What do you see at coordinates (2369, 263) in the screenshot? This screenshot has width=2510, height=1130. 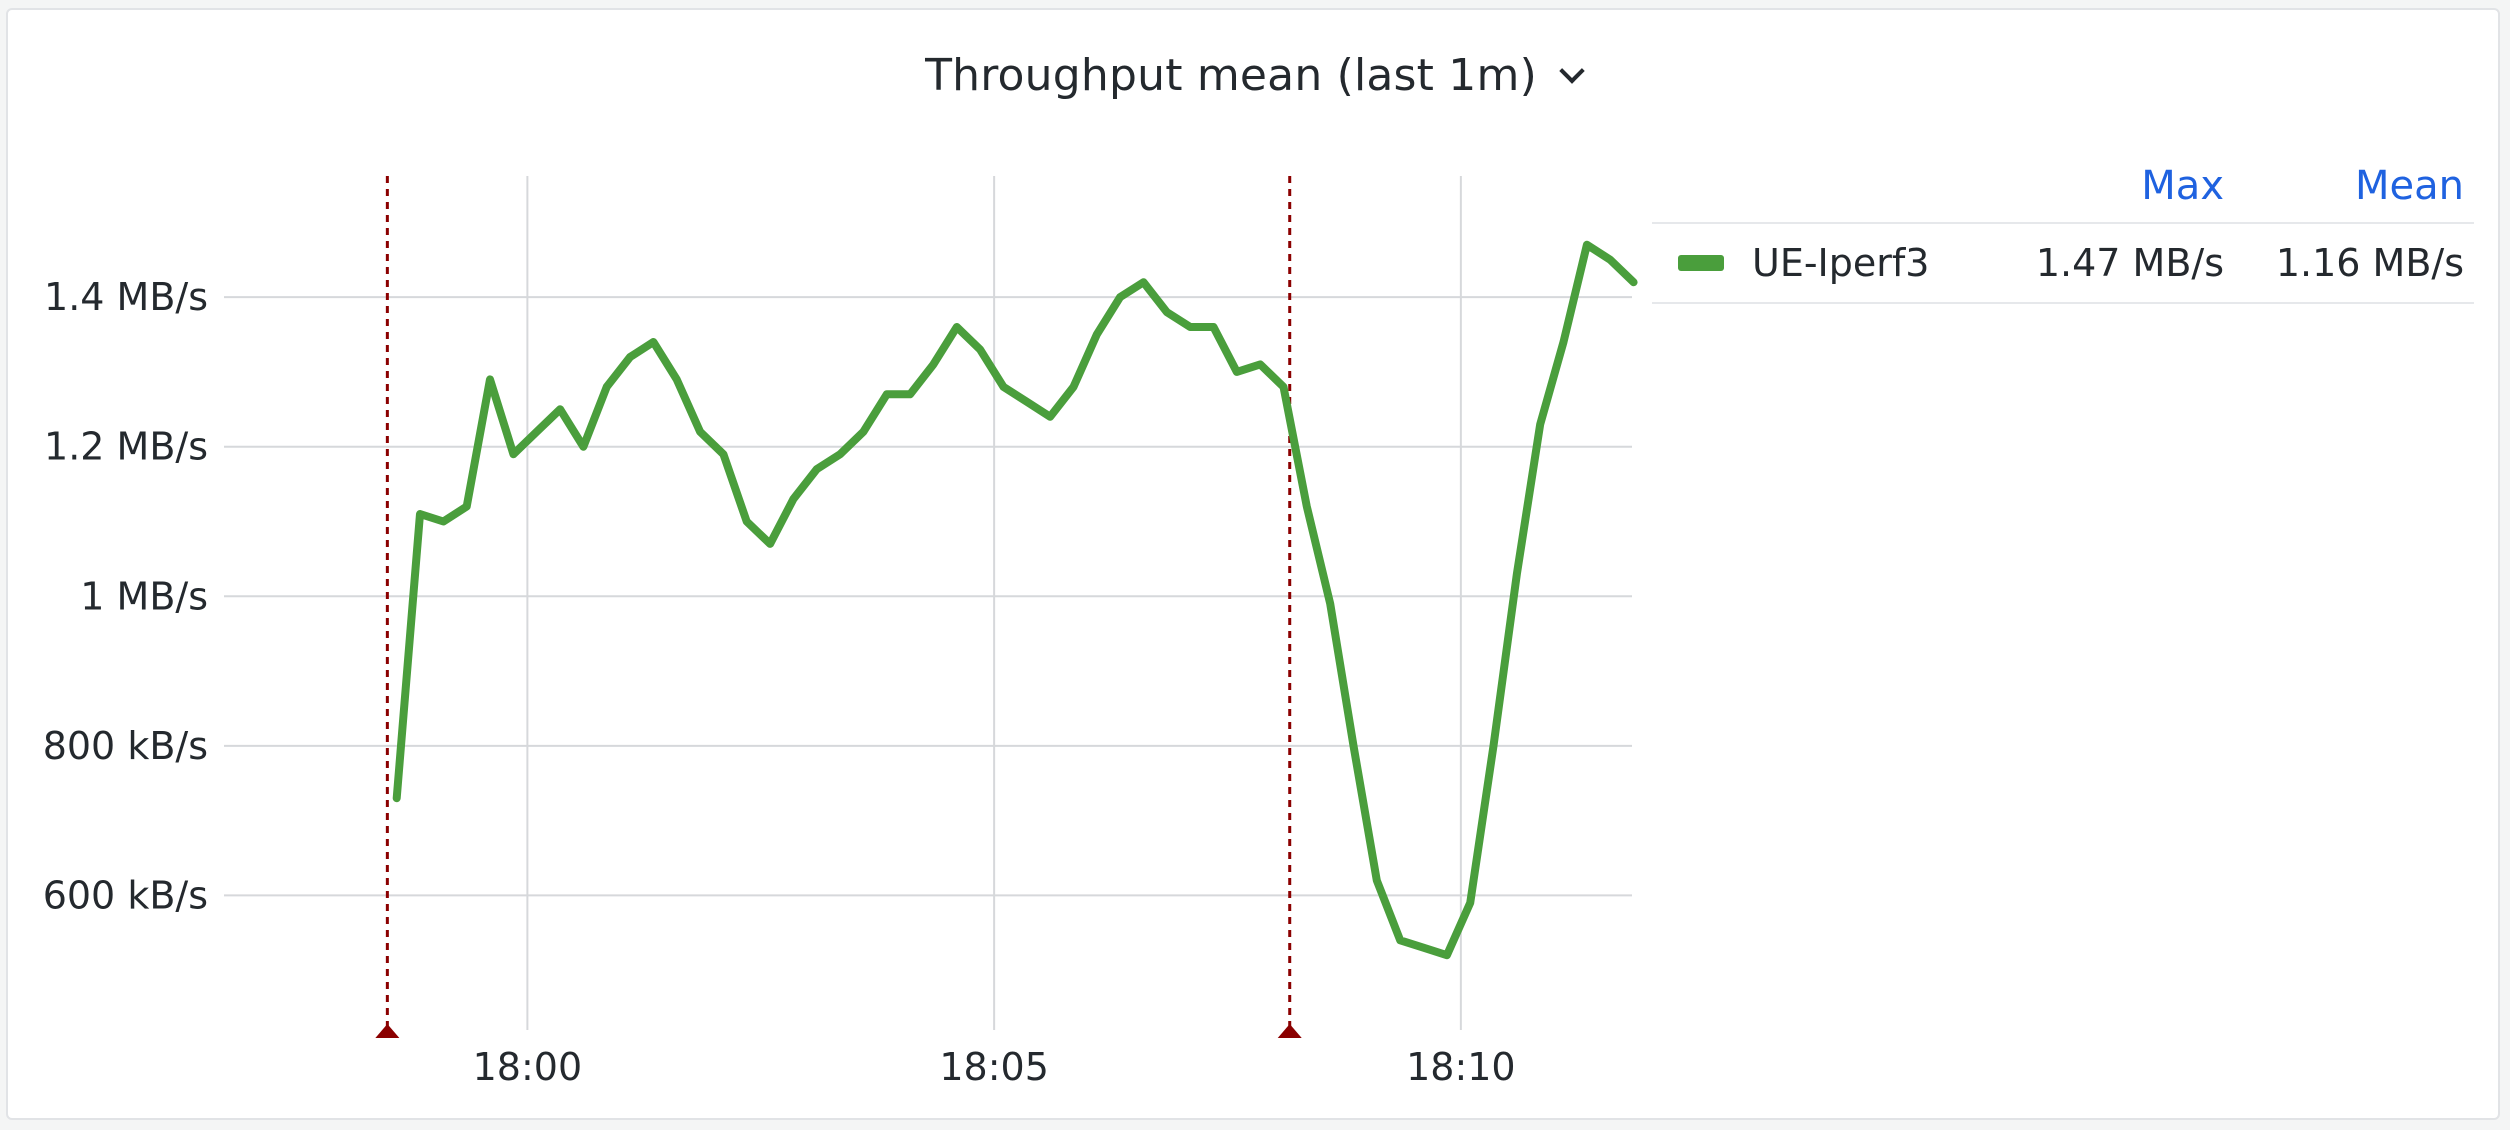 I see `legend-value-mean: 1.16 MB/s` at bounding box center [2369, 263].